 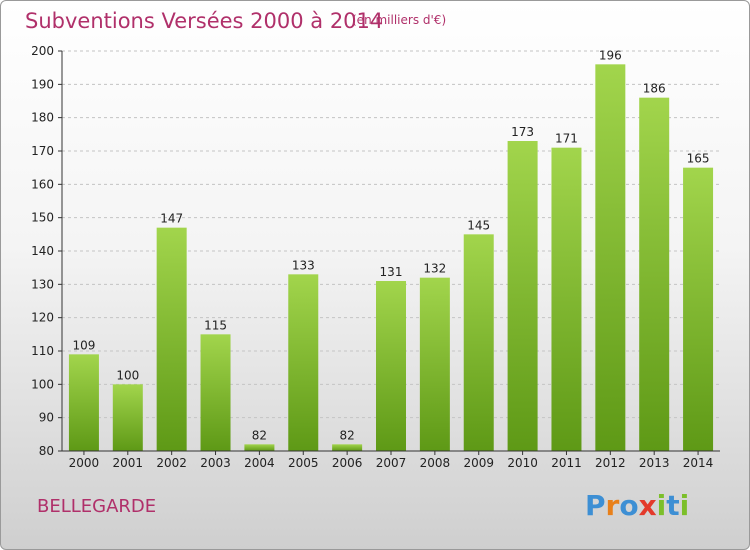 I want to click on y-tick-label-100: 100, so click(x=42, y=384).